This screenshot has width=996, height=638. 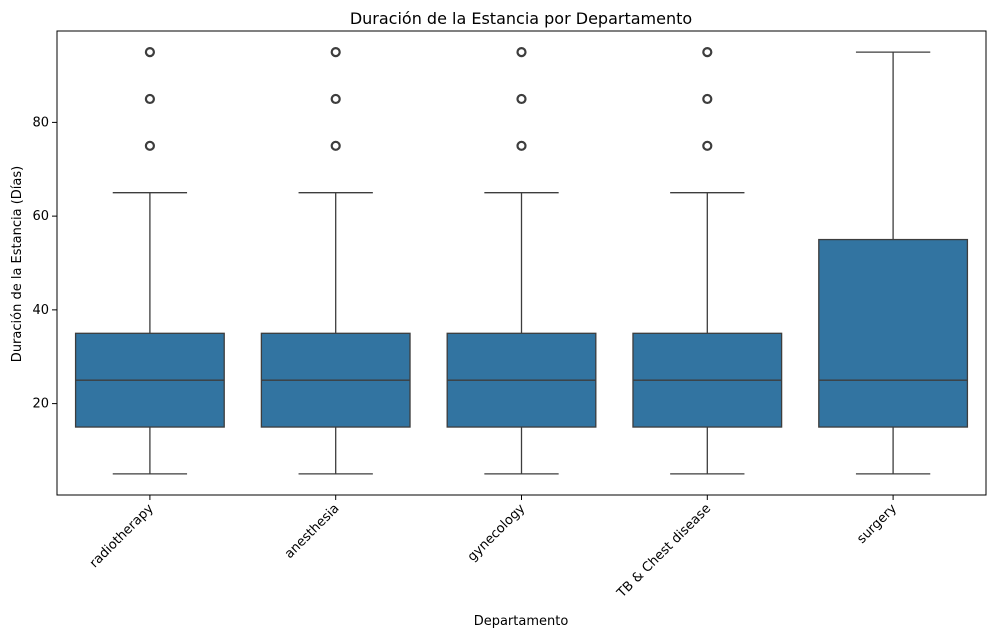 I want to click on x-tick-label: radiotherapy, so click(x=122, y=536).